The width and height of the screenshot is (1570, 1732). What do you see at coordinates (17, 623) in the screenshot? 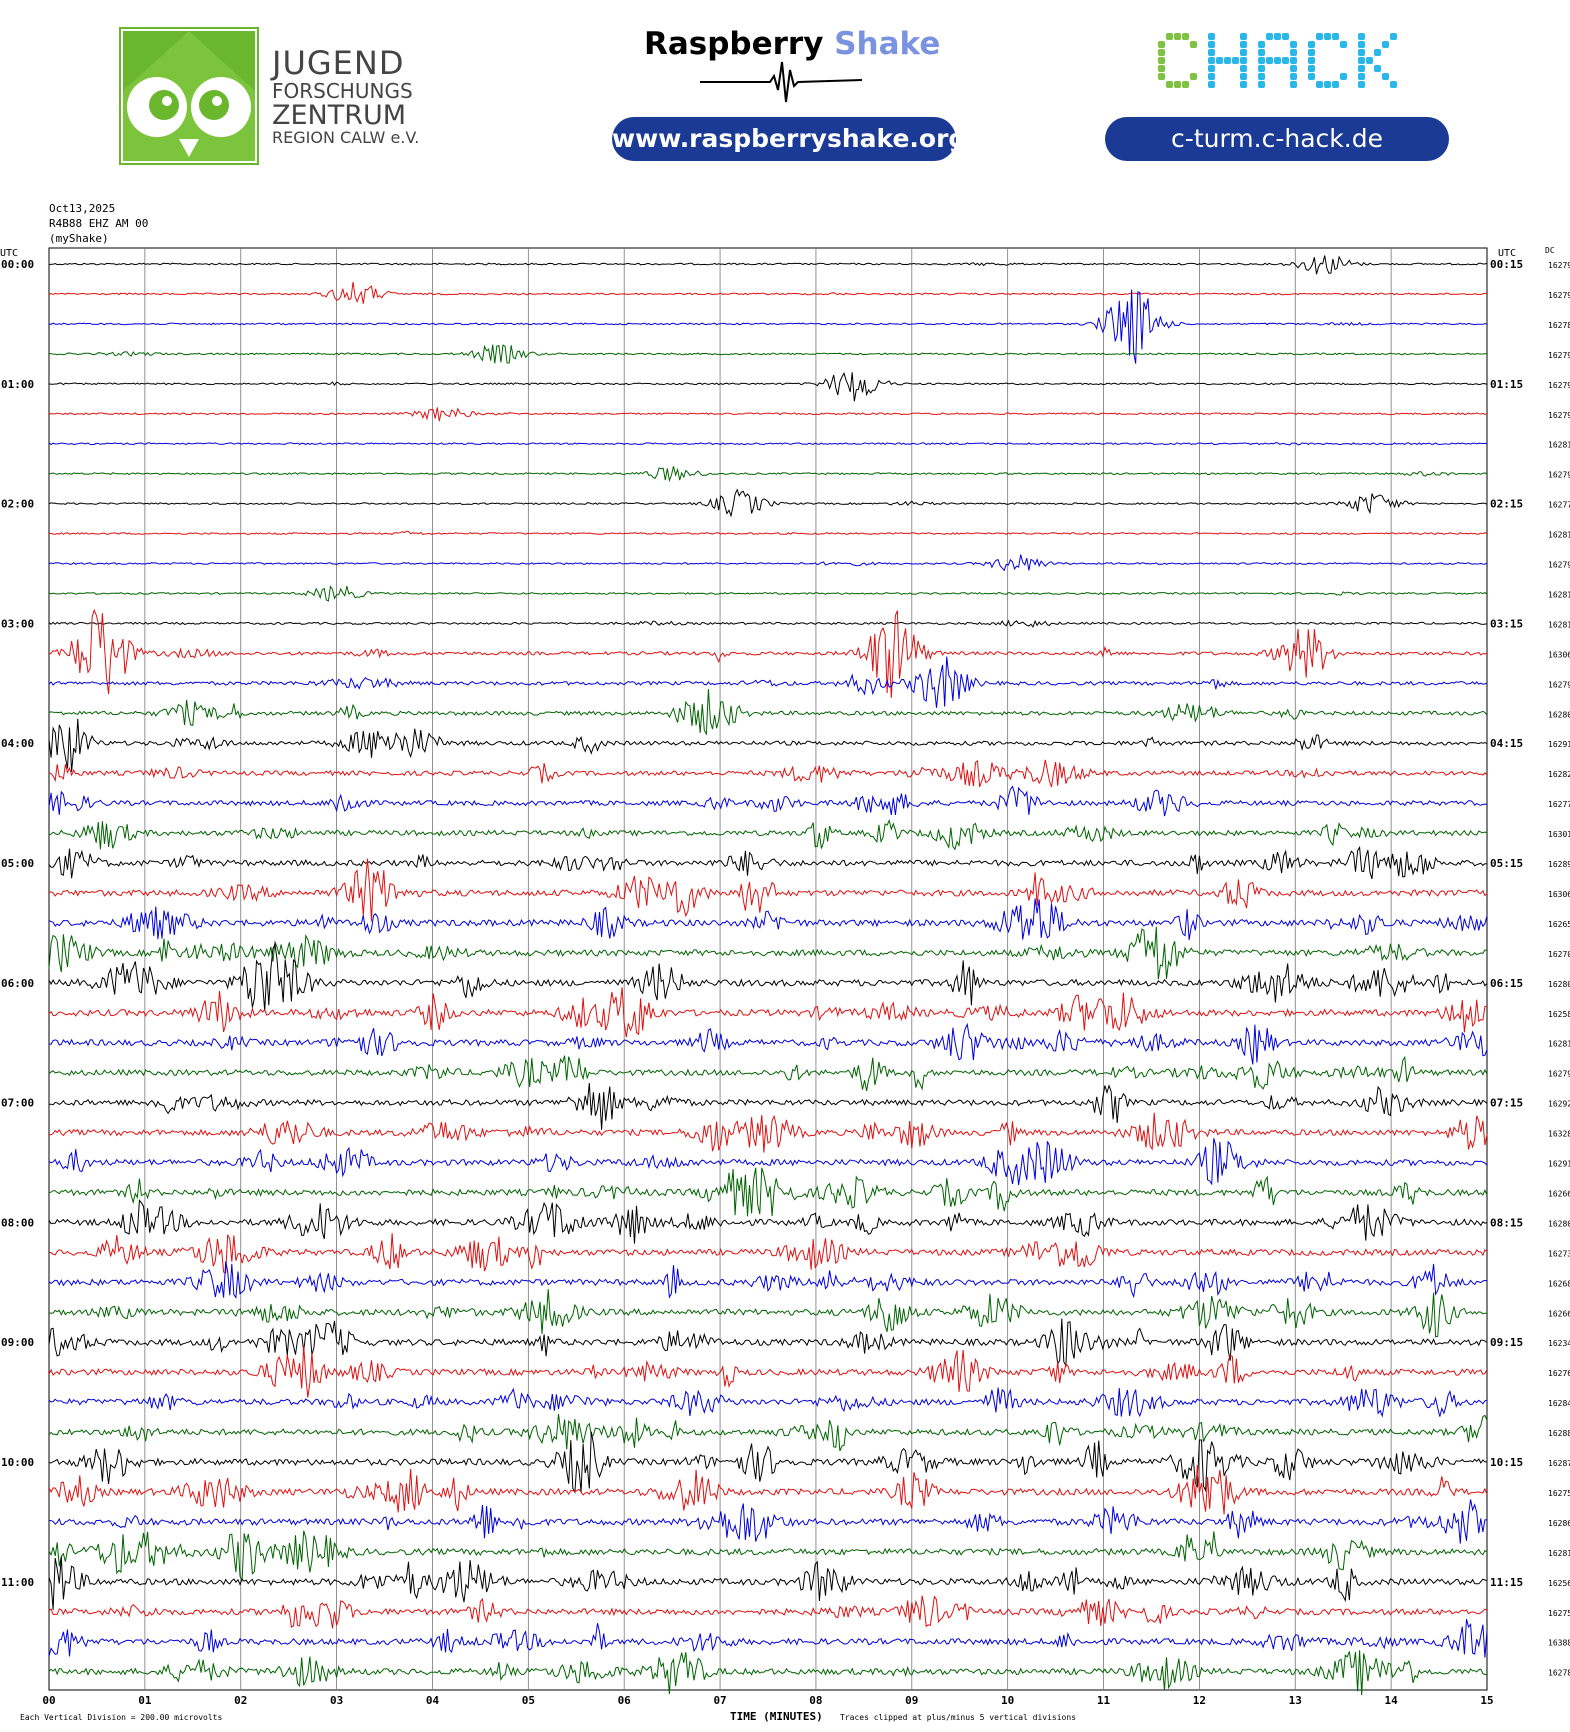
I see `left-hour-label: 03:00` at bounding box center [17, 623].